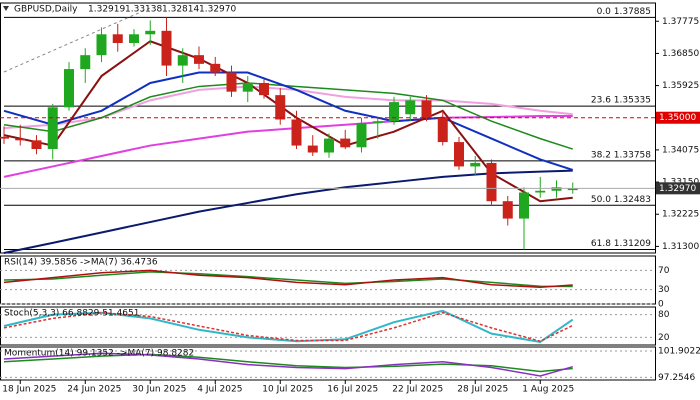 The width and height of the screenshot is (700, 400). I want to click on last-price-label: 1.32970, so click(677, 189).